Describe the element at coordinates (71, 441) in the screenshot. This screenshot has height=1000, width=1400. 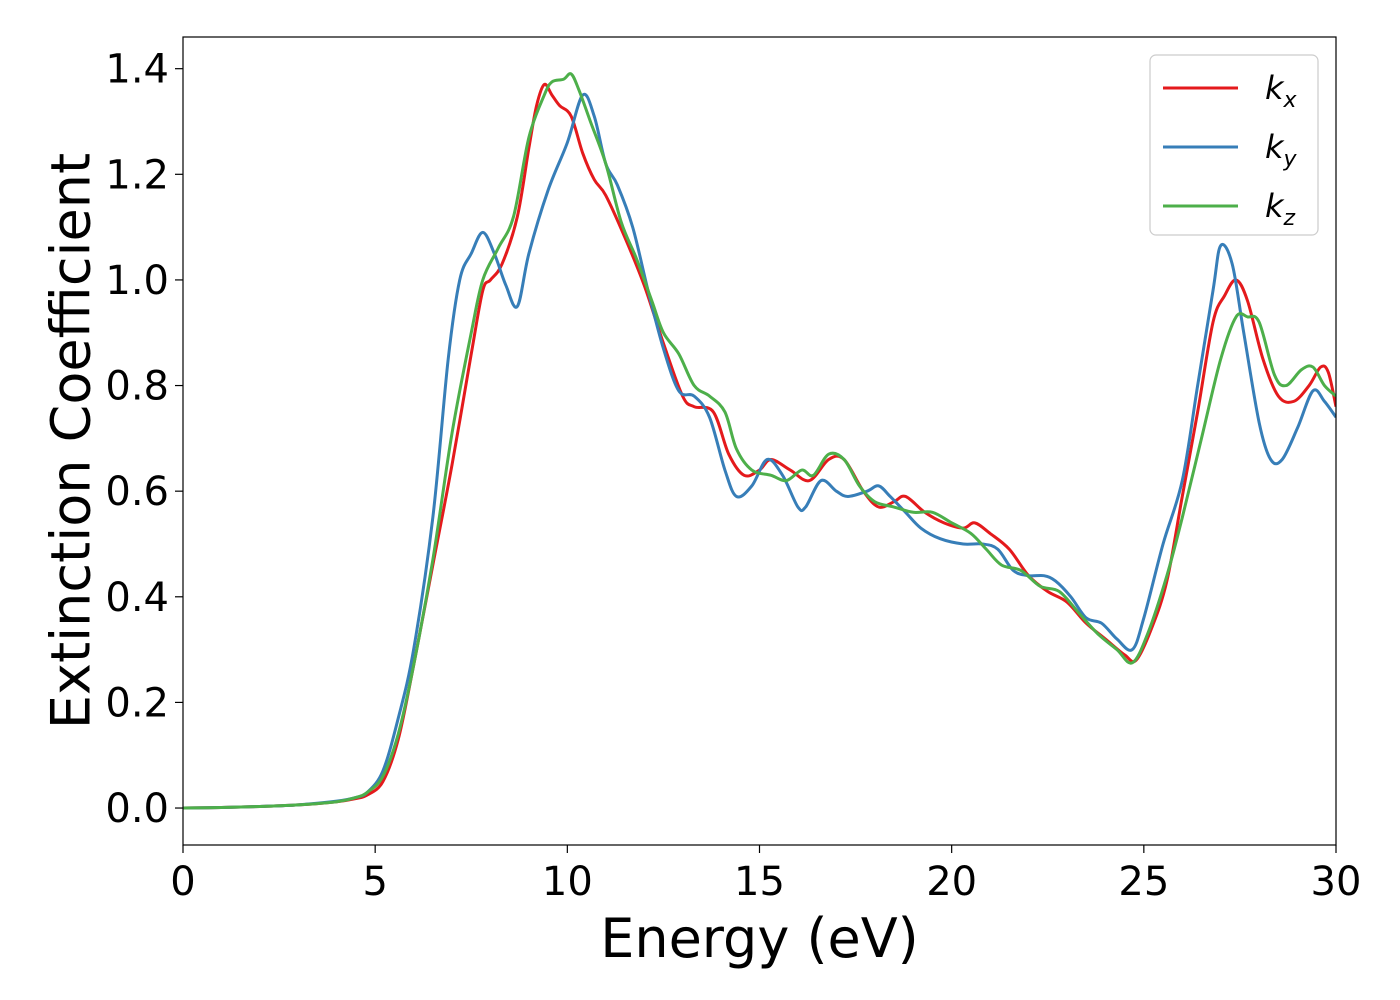
I see `y-axis-label: Extinction Coefficient` at that location.